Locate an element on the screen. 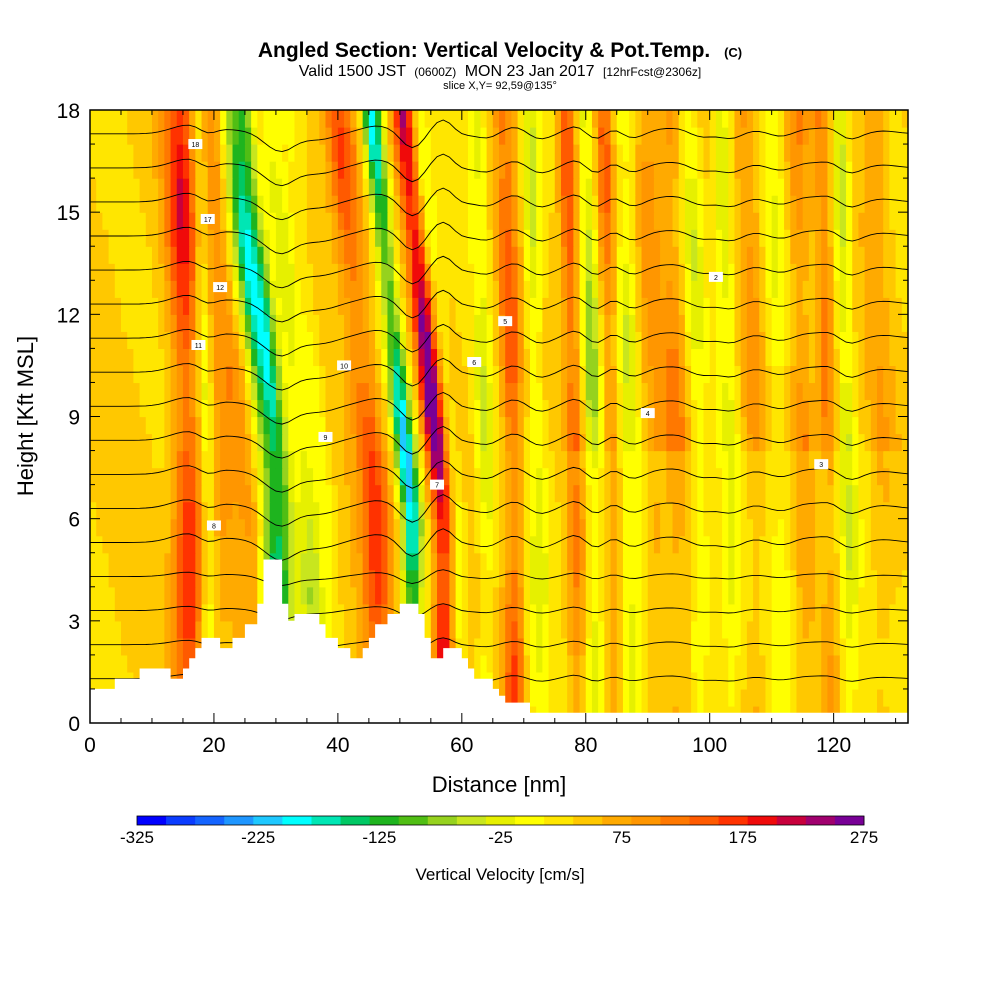 The image size is (1000, 1000). isotherm-label-bg is located at coordinates (437, 484).